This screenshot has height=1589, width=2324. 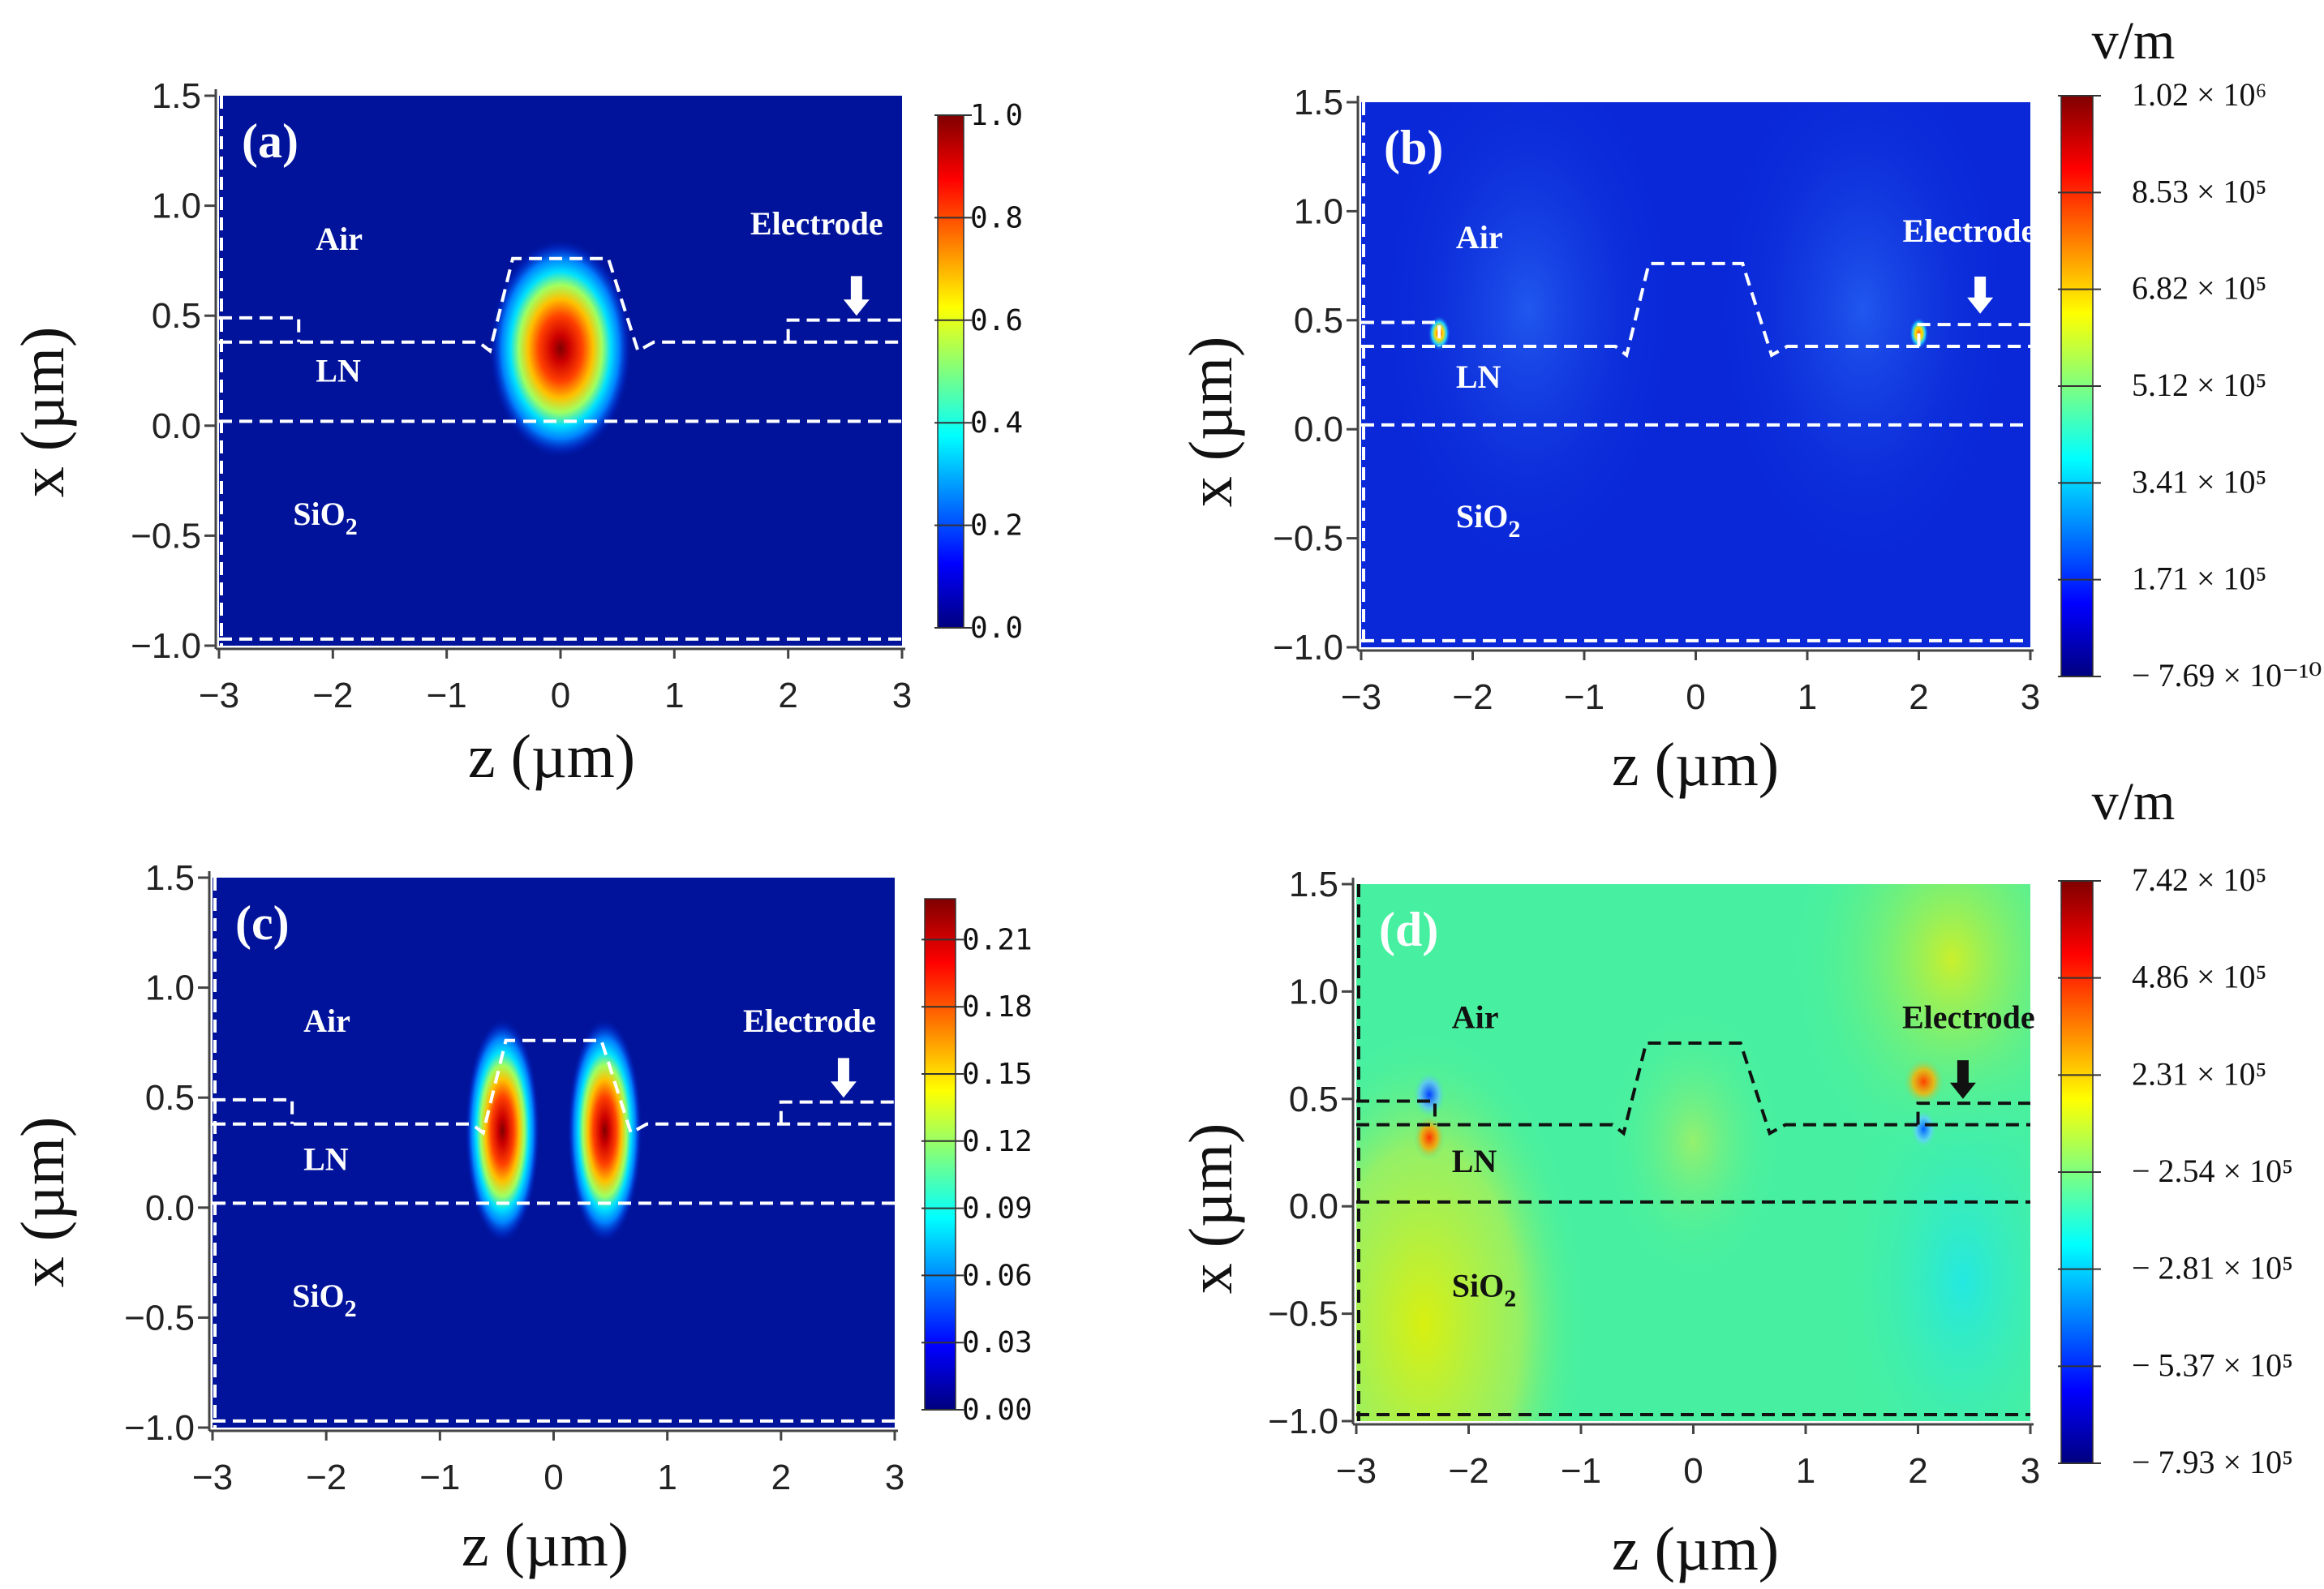 What do you see at coordinates (998, 939) in the screenshot?
I see `colorbar-tick-label: 0.21` at bounding box center [998, 939].